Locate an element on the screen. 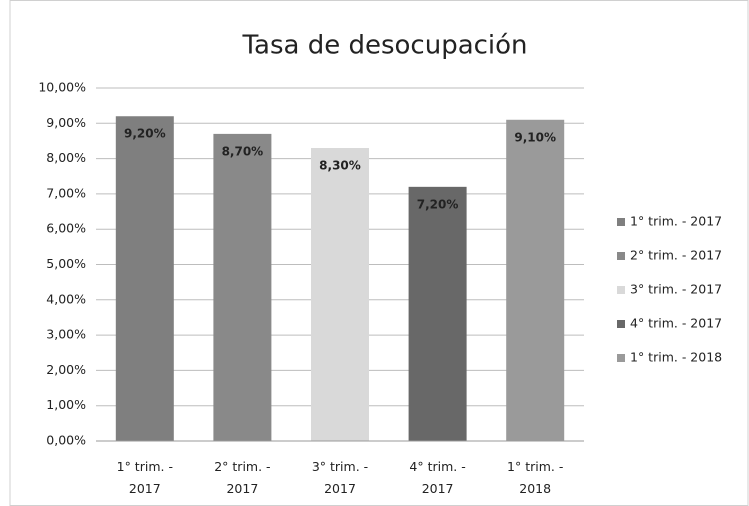 This screenshot has height=506, width=749. y-tick-label: 7,00% is located at coordinates (66, 192).